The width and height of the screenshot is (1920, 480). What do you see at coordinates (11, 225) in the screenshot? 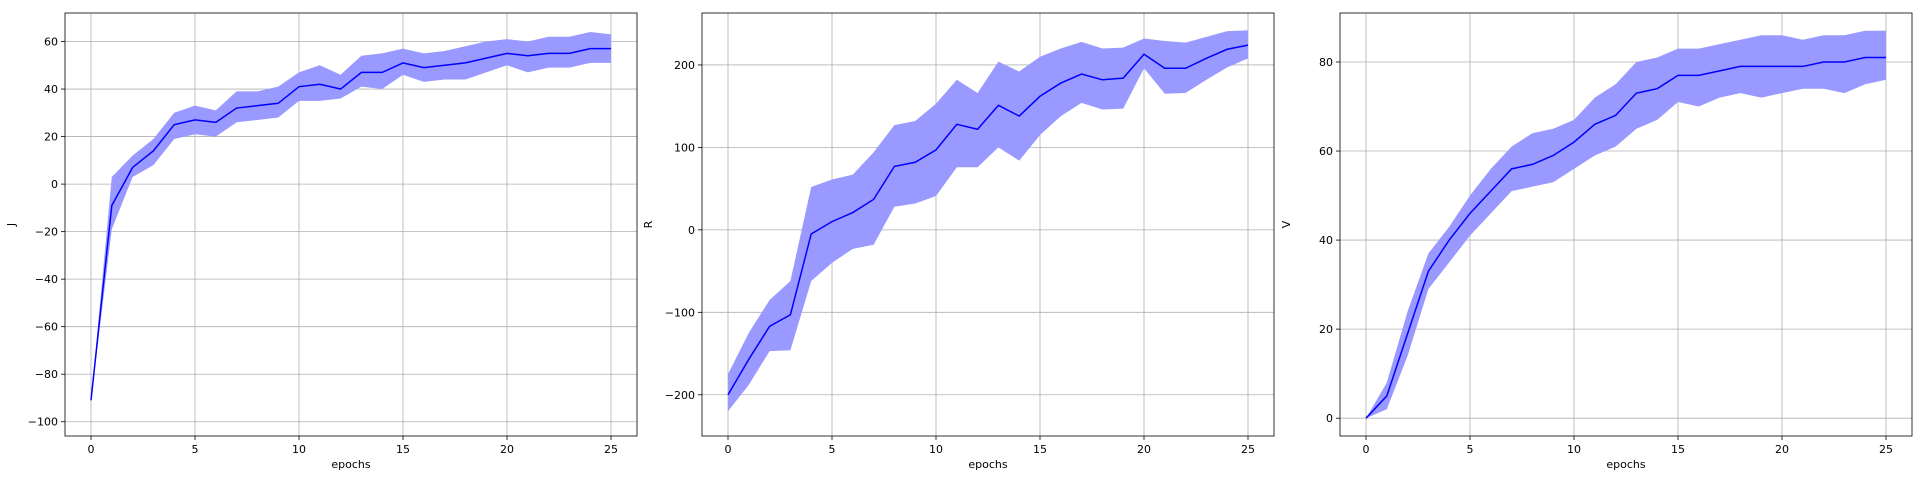
I see `y-axis-label: J` at bounding box center [11, 225].